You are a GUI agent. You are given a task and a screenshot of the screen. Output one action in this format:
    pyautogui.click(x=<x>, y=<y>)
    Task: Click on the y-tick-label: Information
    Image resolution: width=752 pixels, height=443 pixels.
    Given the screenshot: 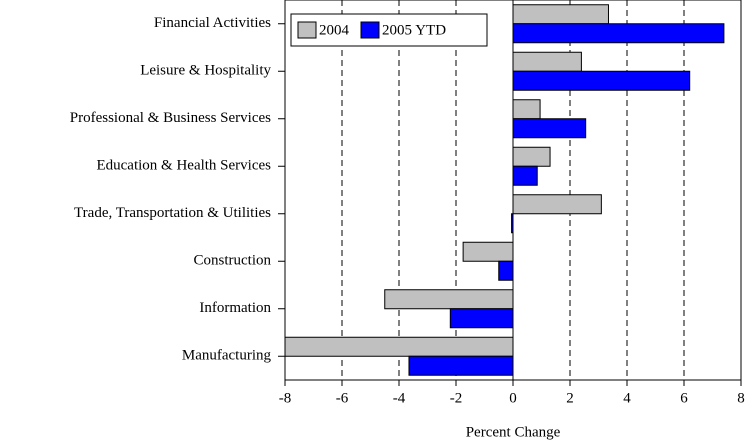 What is the action you would take?
    pyautogui.click(x=235, y=308)
    